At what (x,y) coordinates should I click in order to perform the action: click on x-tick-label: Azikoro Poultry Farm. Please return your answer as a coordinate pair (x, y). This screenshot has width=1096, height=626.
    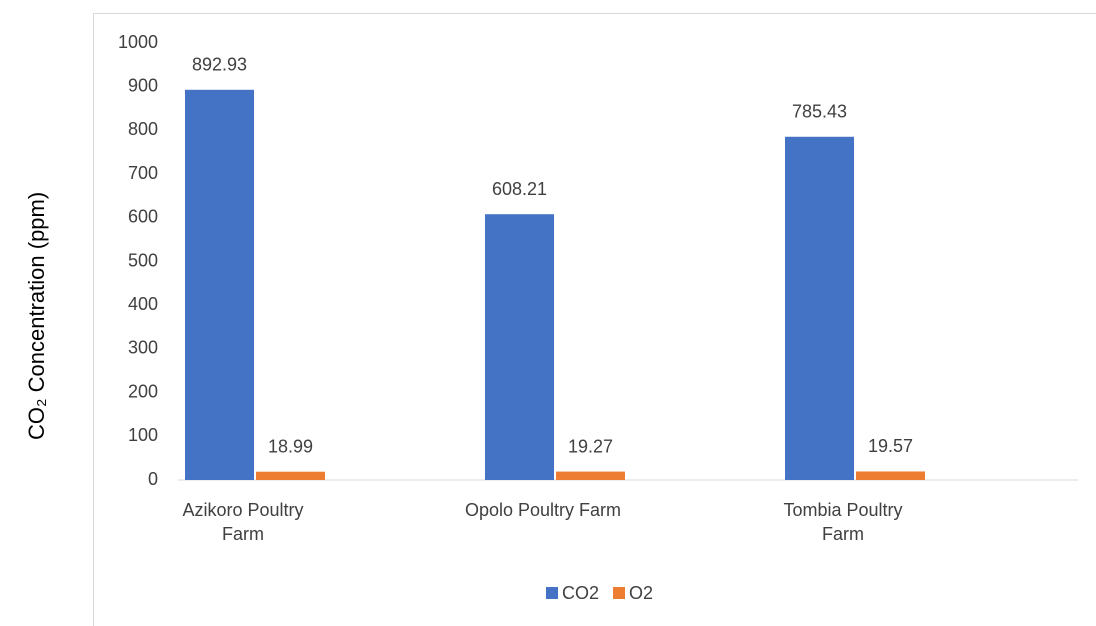
    Looking at the image, I should click on (243, 522).